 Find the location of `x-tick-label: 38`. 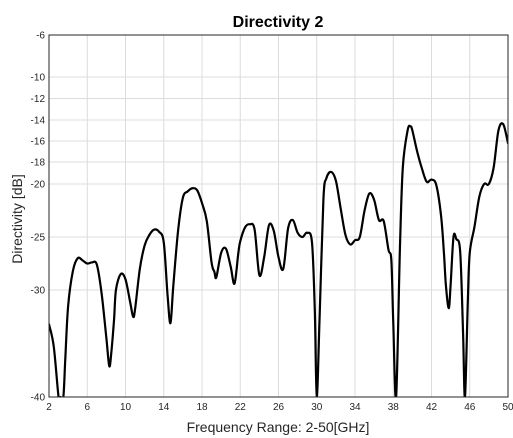

x-tick-label: 38 is located at coordinates (394, 407).